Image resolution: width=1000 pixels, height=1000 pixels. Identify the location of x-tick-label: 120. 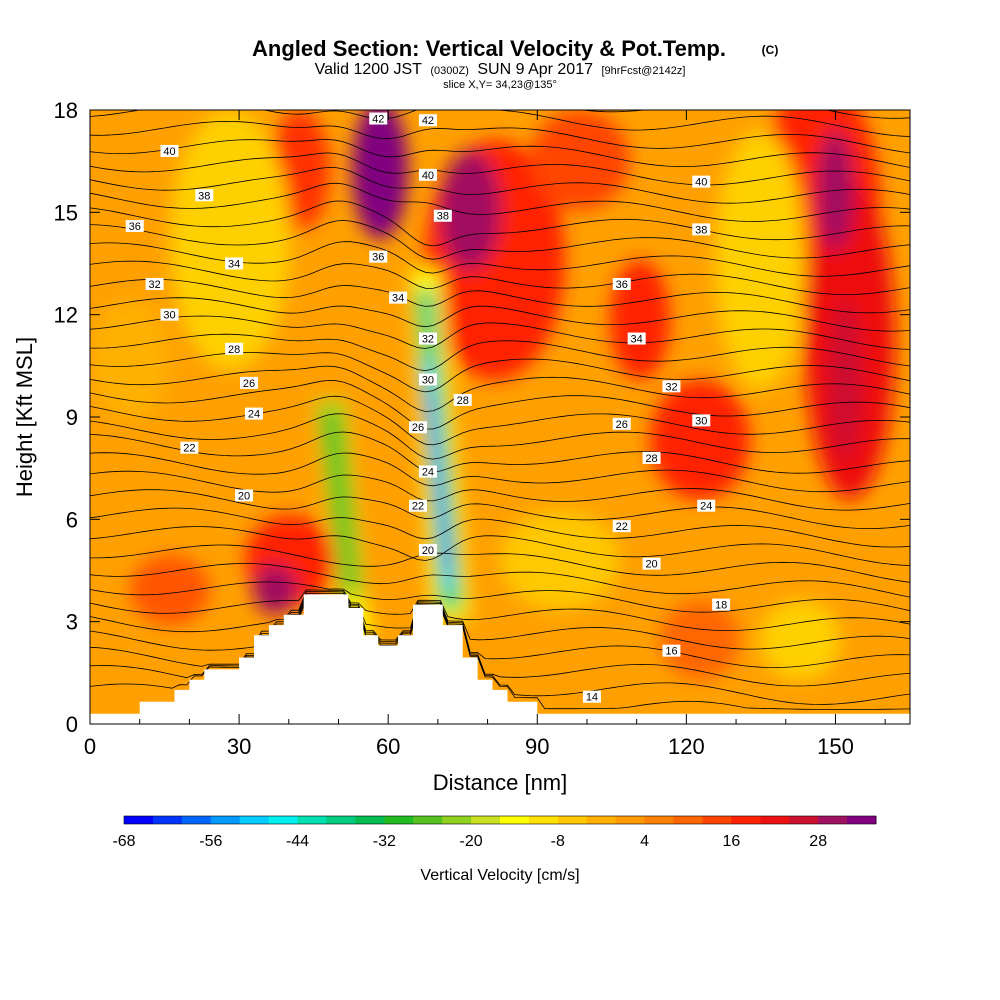
(686, 746).